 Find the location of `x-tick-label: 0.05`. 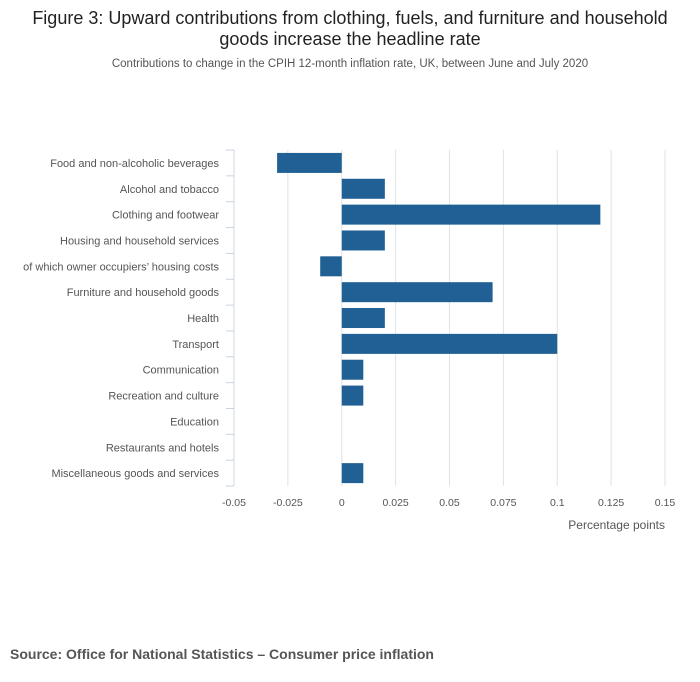

x-tick-label: 0.05 is located at coordinates (449, 503).